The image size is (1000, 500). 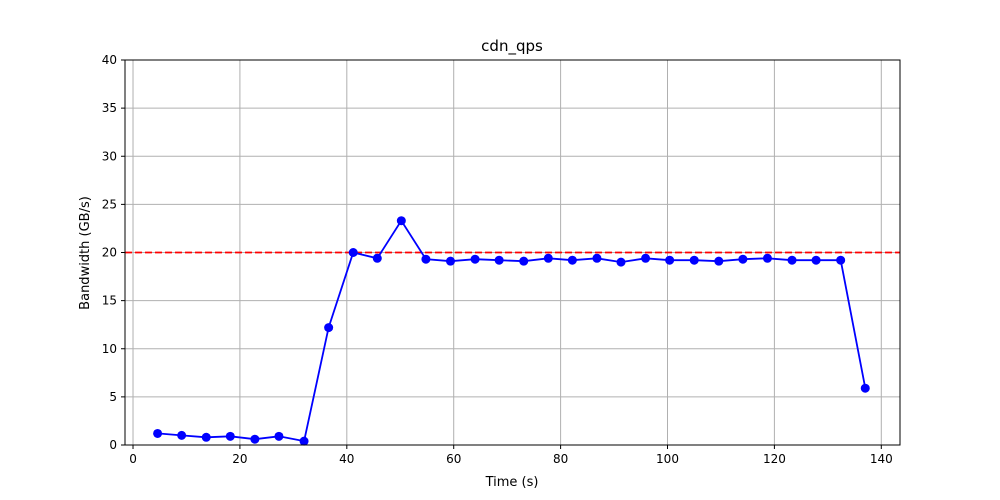 I want to click on y-tick-label: 30, so click(x=109, y=156).